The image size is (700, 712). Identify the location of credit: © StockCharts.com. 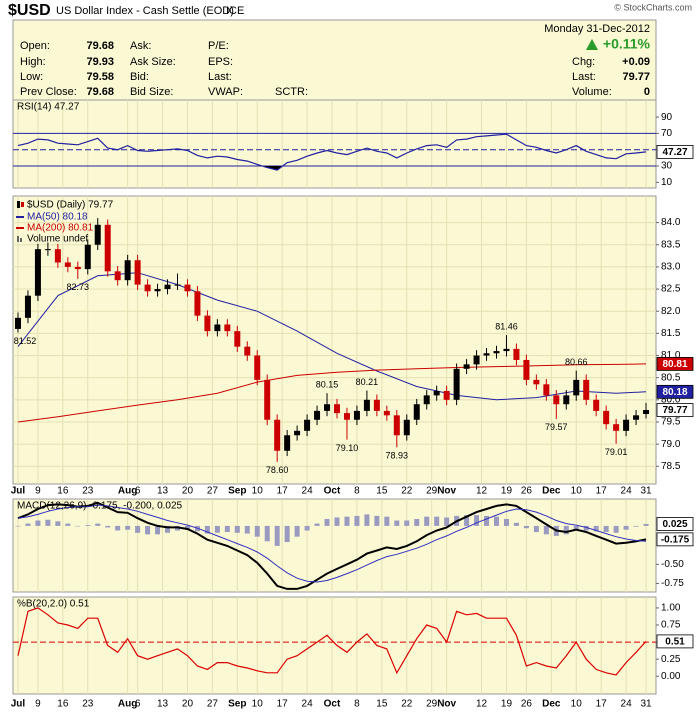
(653, 7).